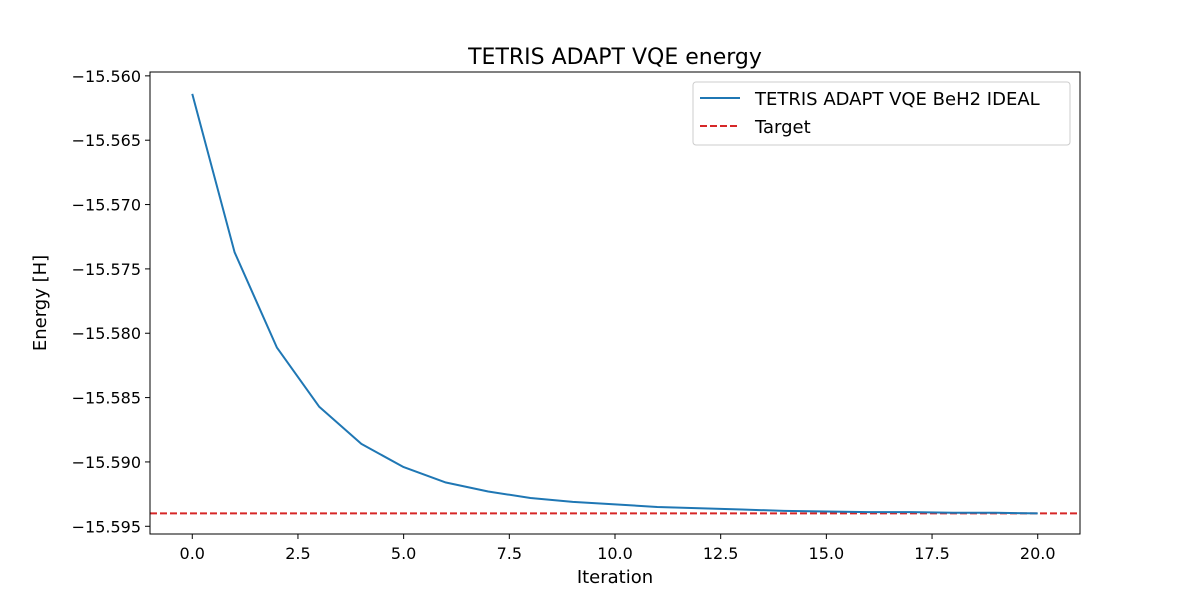  What do you see at coordinates (106, 526) in the screenshot?
I see `y-tick-label: −15.595` at bounding box center [106, 526].